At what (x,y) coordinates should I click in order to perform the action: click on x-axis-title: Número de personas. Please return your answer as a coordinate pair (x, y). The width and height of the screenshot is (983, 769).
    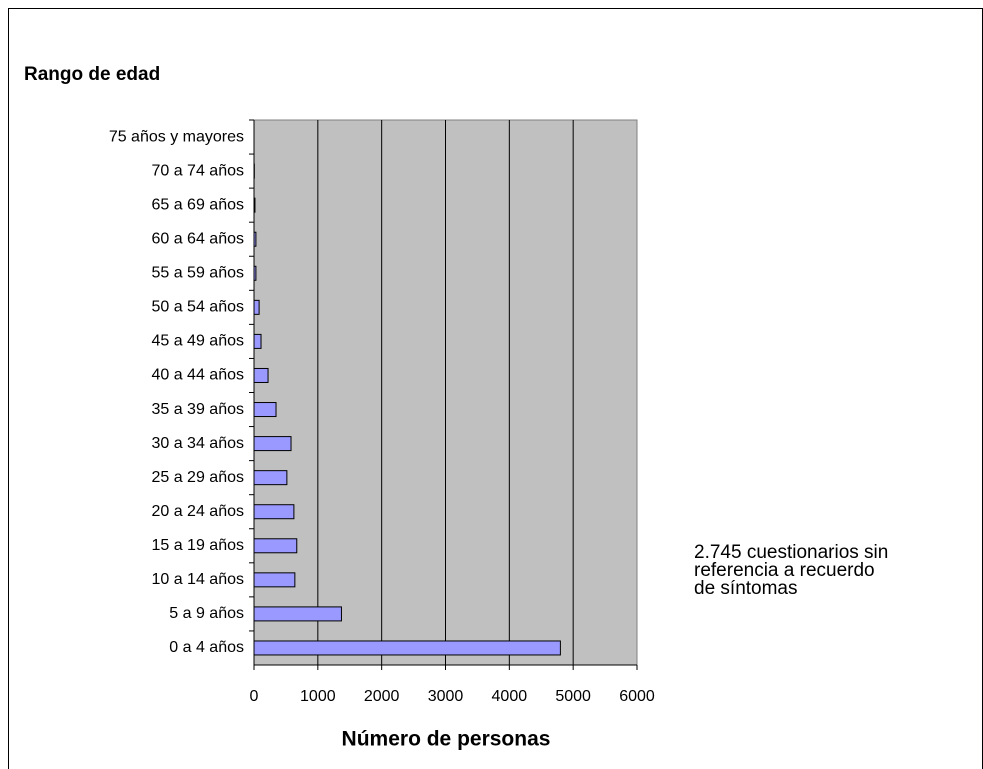
    Looking at the image, I should click on (446, 739).